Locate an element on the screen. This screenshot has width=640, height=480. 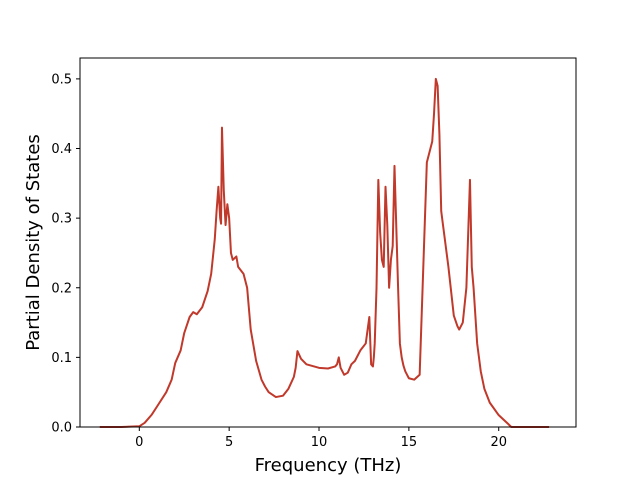
y-tick-label: 0.0 is located at coordinates (61, 428).